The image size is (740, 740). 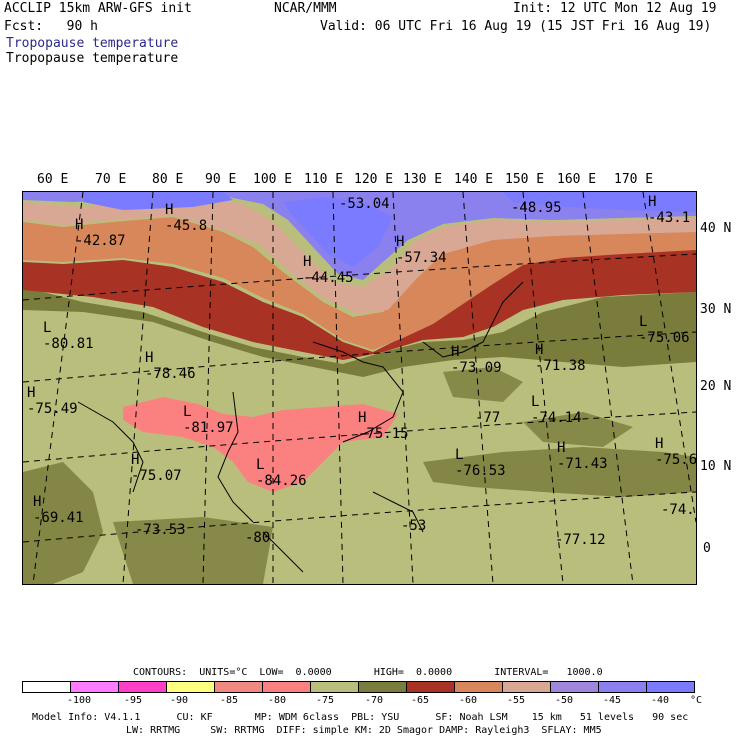 What do you see at coordinates (577, 179) in the screenshot?
I see `lon-label: 160 E` at bounding box center [577, 179].